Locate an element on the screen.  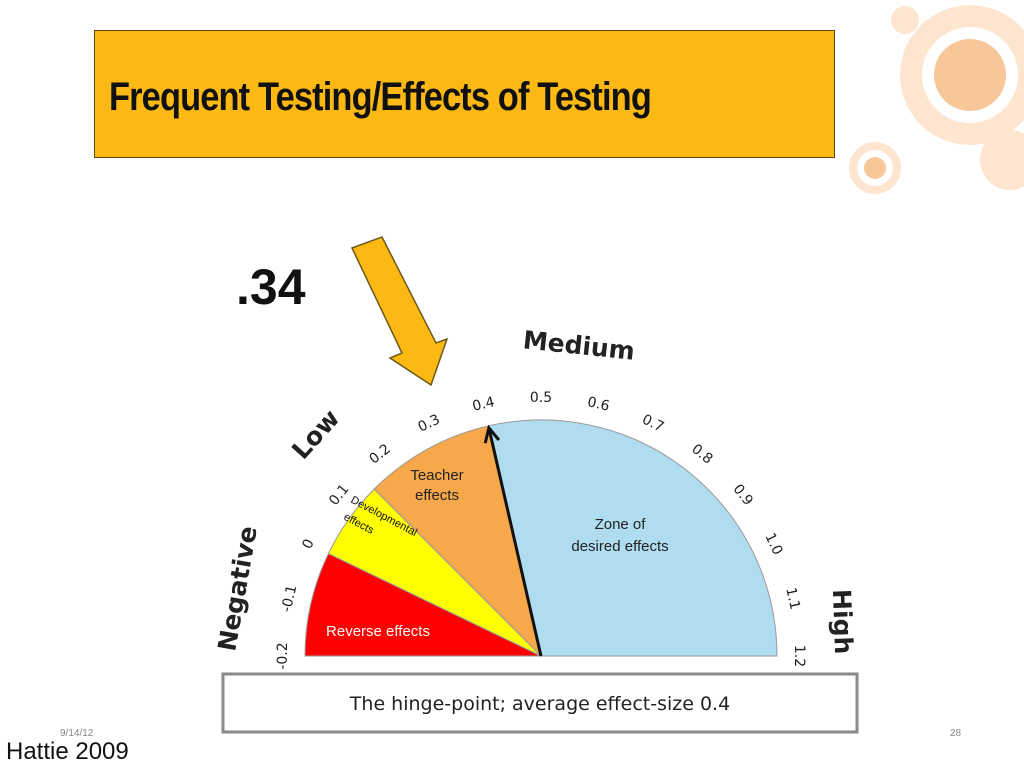
tick-label: 1.1 is located at coordinates (792, 598).